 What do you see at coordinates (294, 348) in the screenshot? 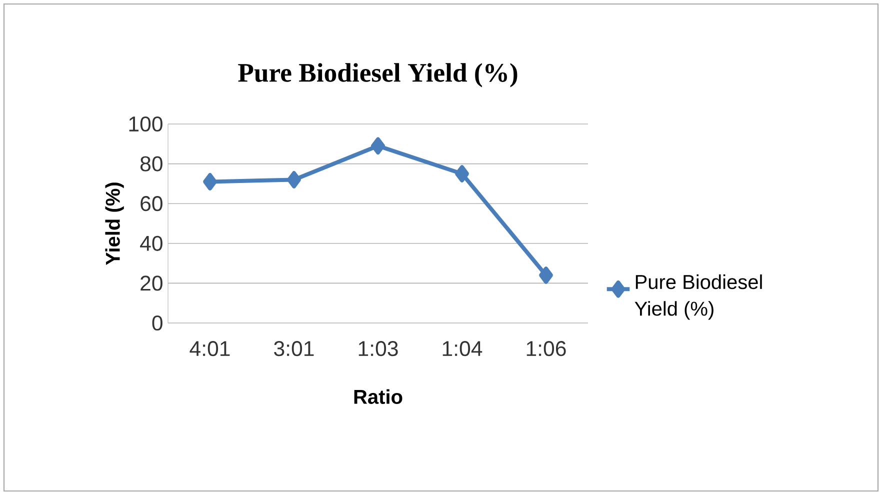
I see `x-tick-label: 3:01` at bounding box center [294, 348].